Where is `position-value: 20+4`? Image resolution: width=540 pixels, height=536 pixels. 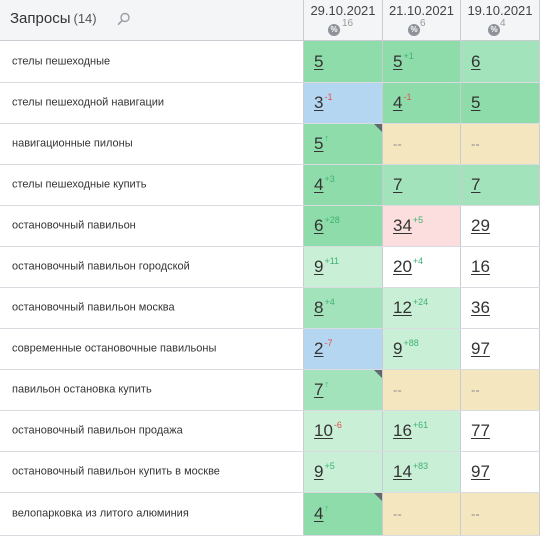 position-value: 20+4 is located at coordinates (408, 266).